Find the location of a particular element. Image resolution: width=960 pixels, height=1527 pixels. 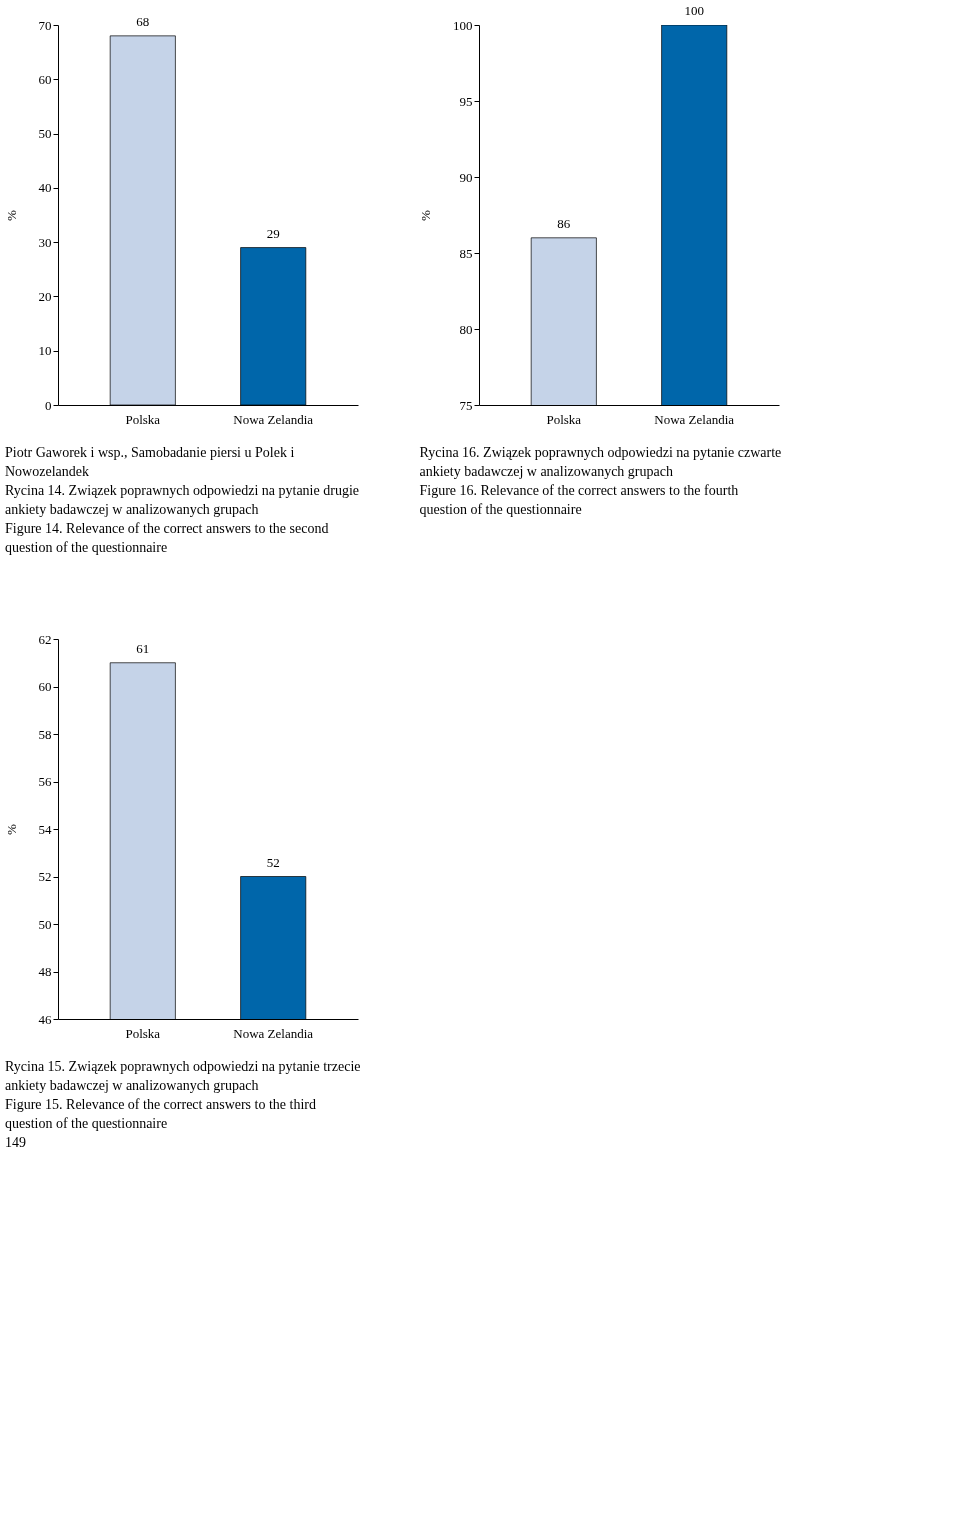

data-label: 29 is located at coordinates (273, 233).